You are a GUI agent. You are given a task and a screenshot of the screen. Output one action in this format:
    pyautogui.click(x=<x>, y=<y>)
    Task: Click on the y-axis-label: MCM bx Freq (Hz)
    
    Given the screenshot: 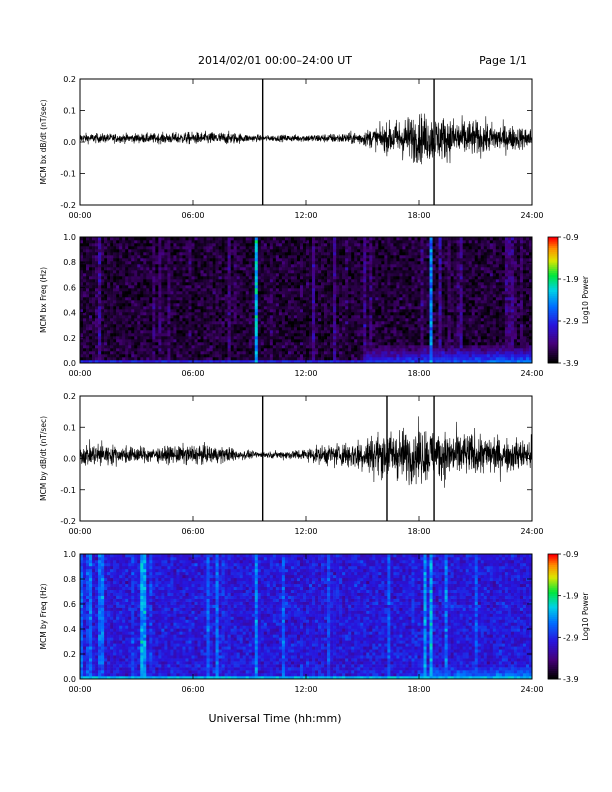 What is the action you would take?
    pyautogui.click(x=43, y=300)
    